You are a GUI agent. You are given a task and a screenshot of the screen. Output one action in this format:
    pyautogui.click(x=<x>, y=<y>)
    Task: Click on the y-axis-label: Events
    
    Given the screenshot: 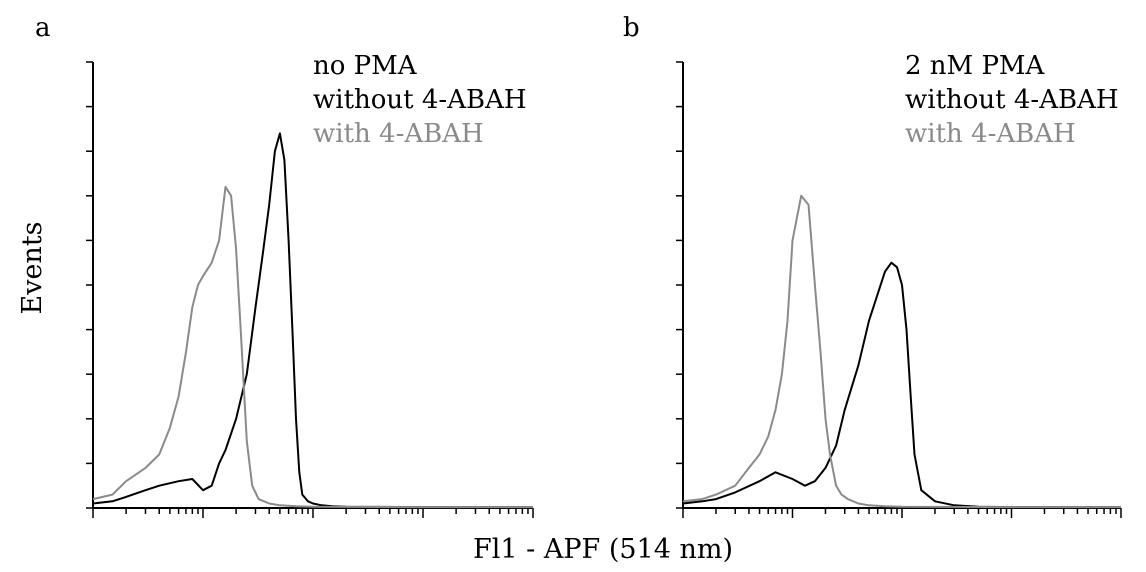 What is the action you would take?
    pyautogui.click(x=32, y=267)
    